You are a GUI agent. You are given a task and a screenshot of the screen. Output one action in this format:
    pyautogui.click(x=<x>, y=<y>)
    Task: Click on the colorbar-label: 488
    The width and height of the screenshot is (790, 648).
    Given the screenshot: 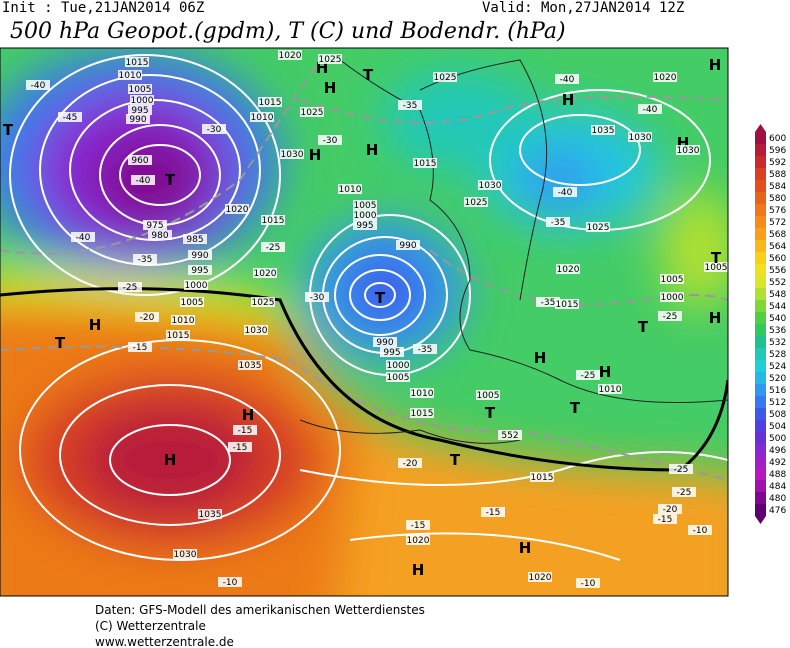 What is the action you would take?
    pyautogui.click(x=777, y=475)
    